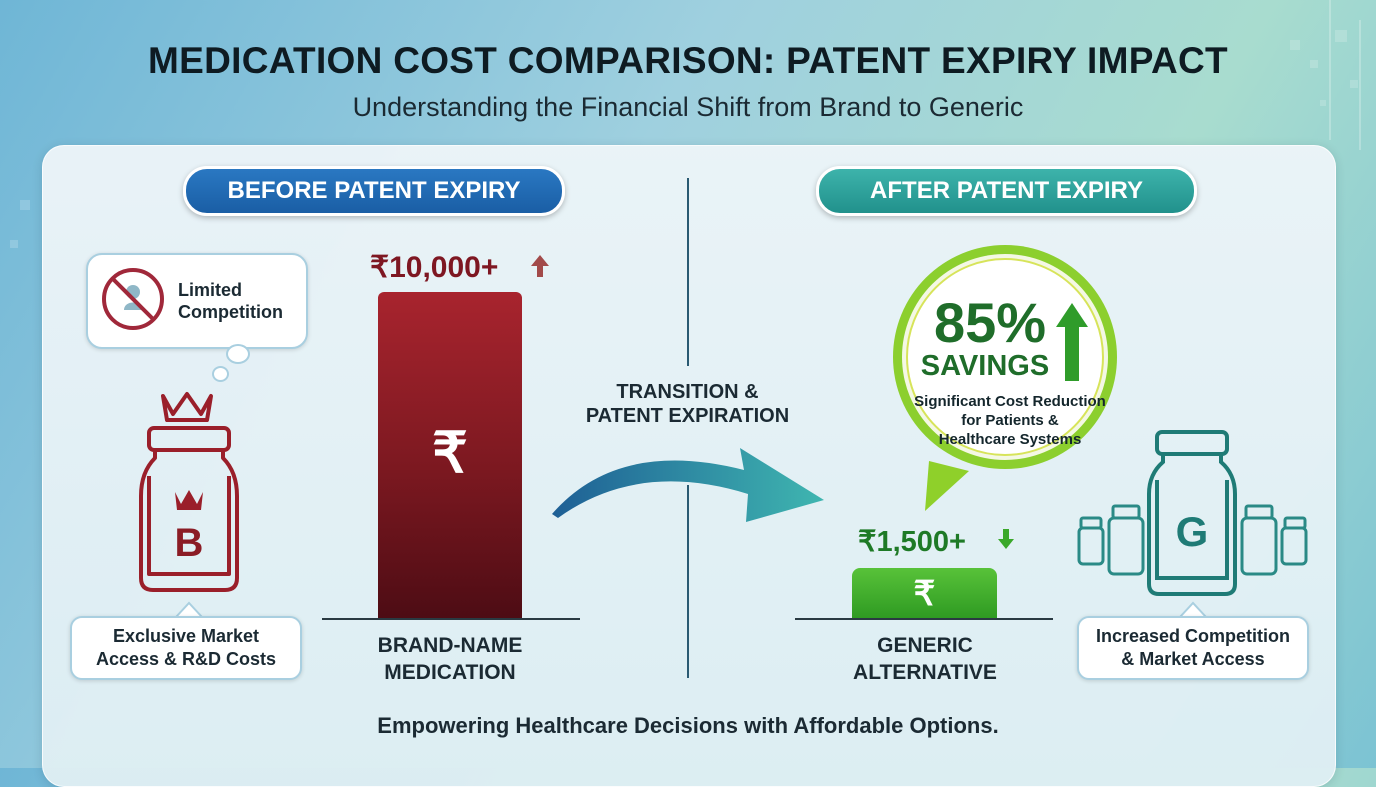 The width and height of the screenshot is (1376, 787). I want to click on bubble-text: Limited Competition, so click(230, 301).